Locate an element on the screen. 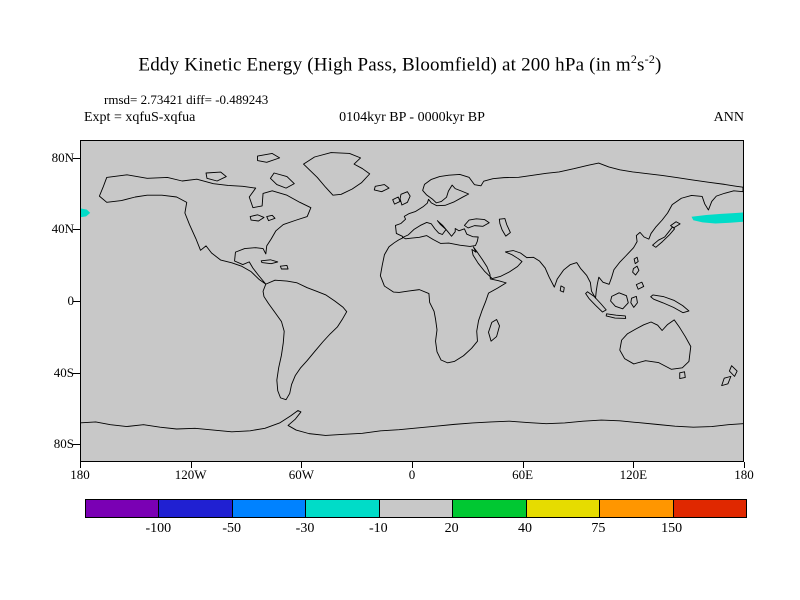  colorbar-tick-label: 150 is located at coordinates (672, 528).